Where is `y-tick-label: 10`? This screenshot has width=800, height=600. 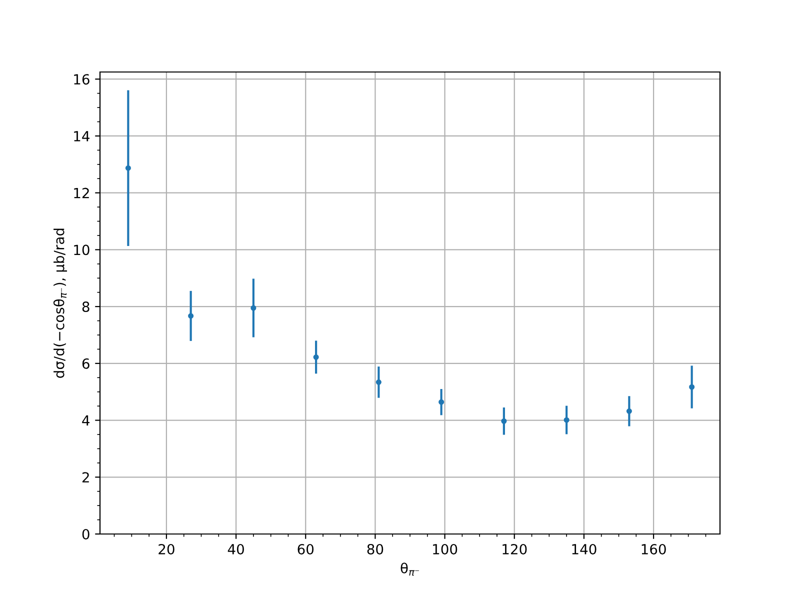
y-tick-label: 10 is located at coordinates (82, 250).